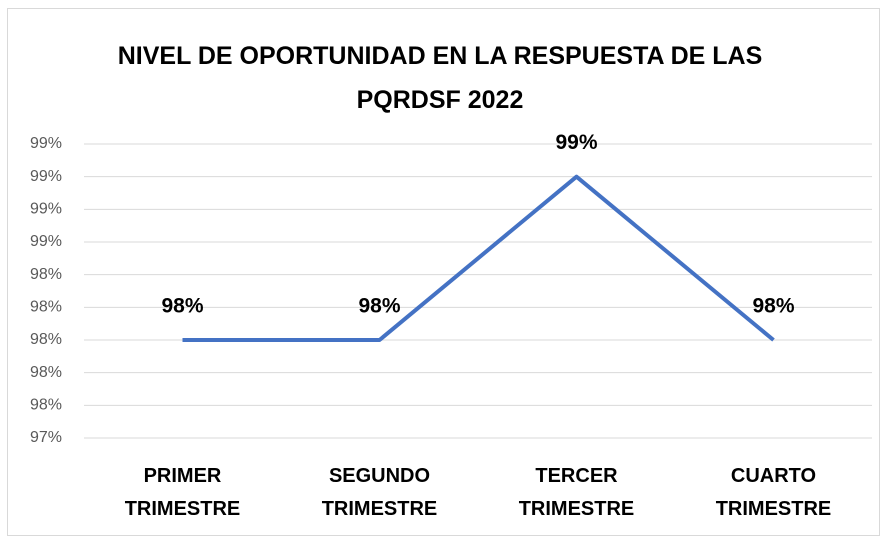  I want to click on y-tick-label: 97%, so click(46, 437).